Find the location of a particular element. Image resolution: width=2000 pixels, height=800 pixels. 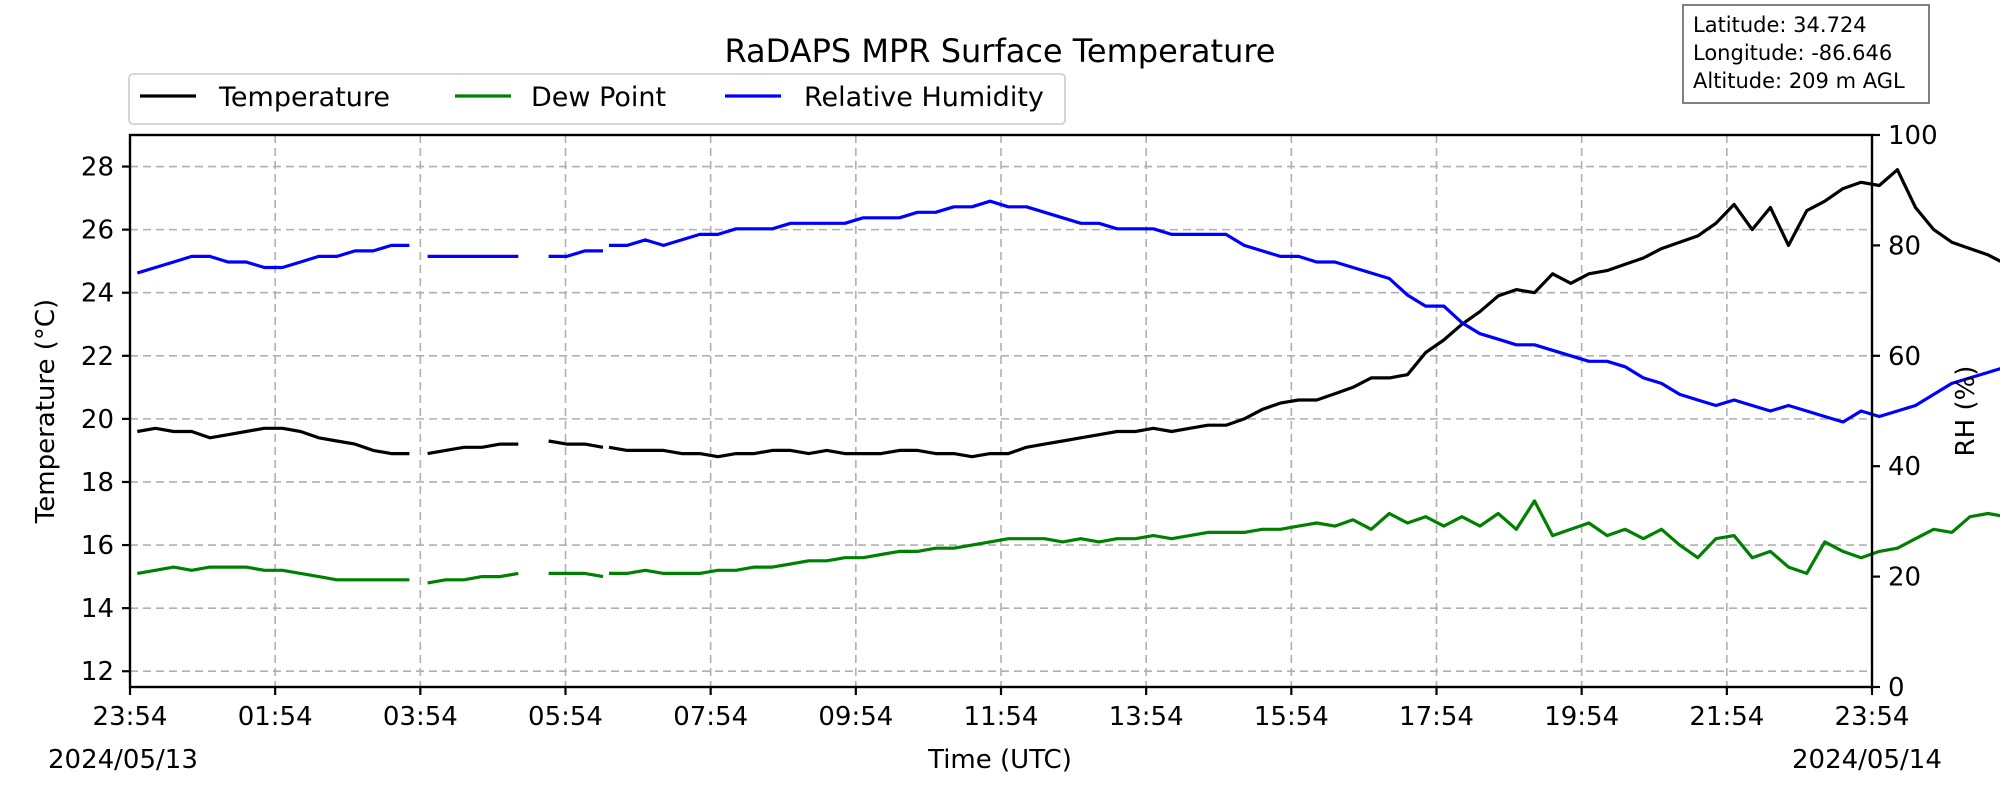

x-tick-label: 05:54 is located at coordinates (565, 717).